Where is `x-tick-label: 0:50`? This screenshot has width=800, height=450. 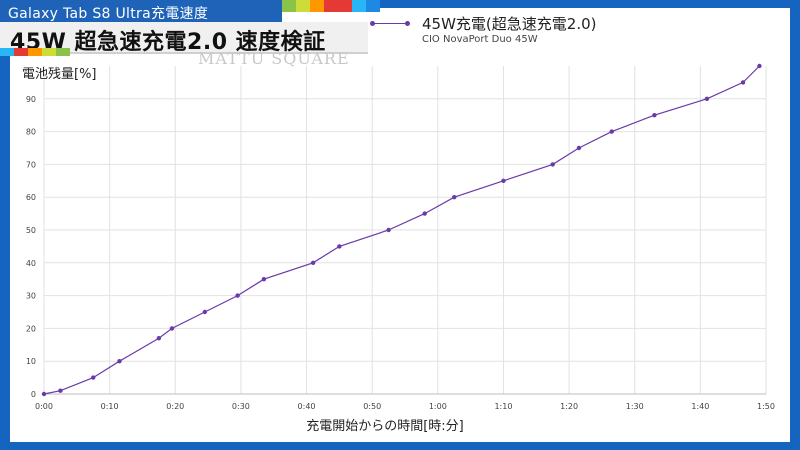
x-tick-label: 0:50 is located at coordinates (372, 406).